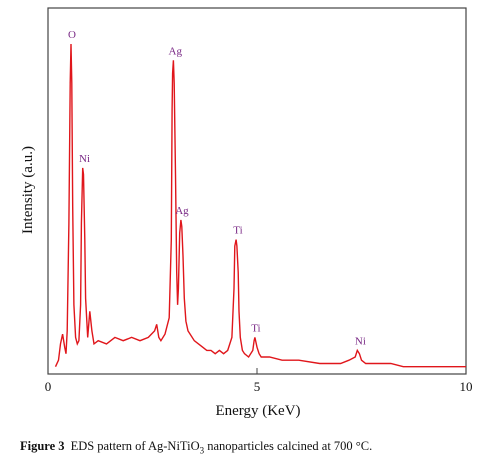  Describe the element at coordinates (288, 446) in the screenshot. I see `caption-text-end: nanoparticles calcined at 700 °C.` at that location.